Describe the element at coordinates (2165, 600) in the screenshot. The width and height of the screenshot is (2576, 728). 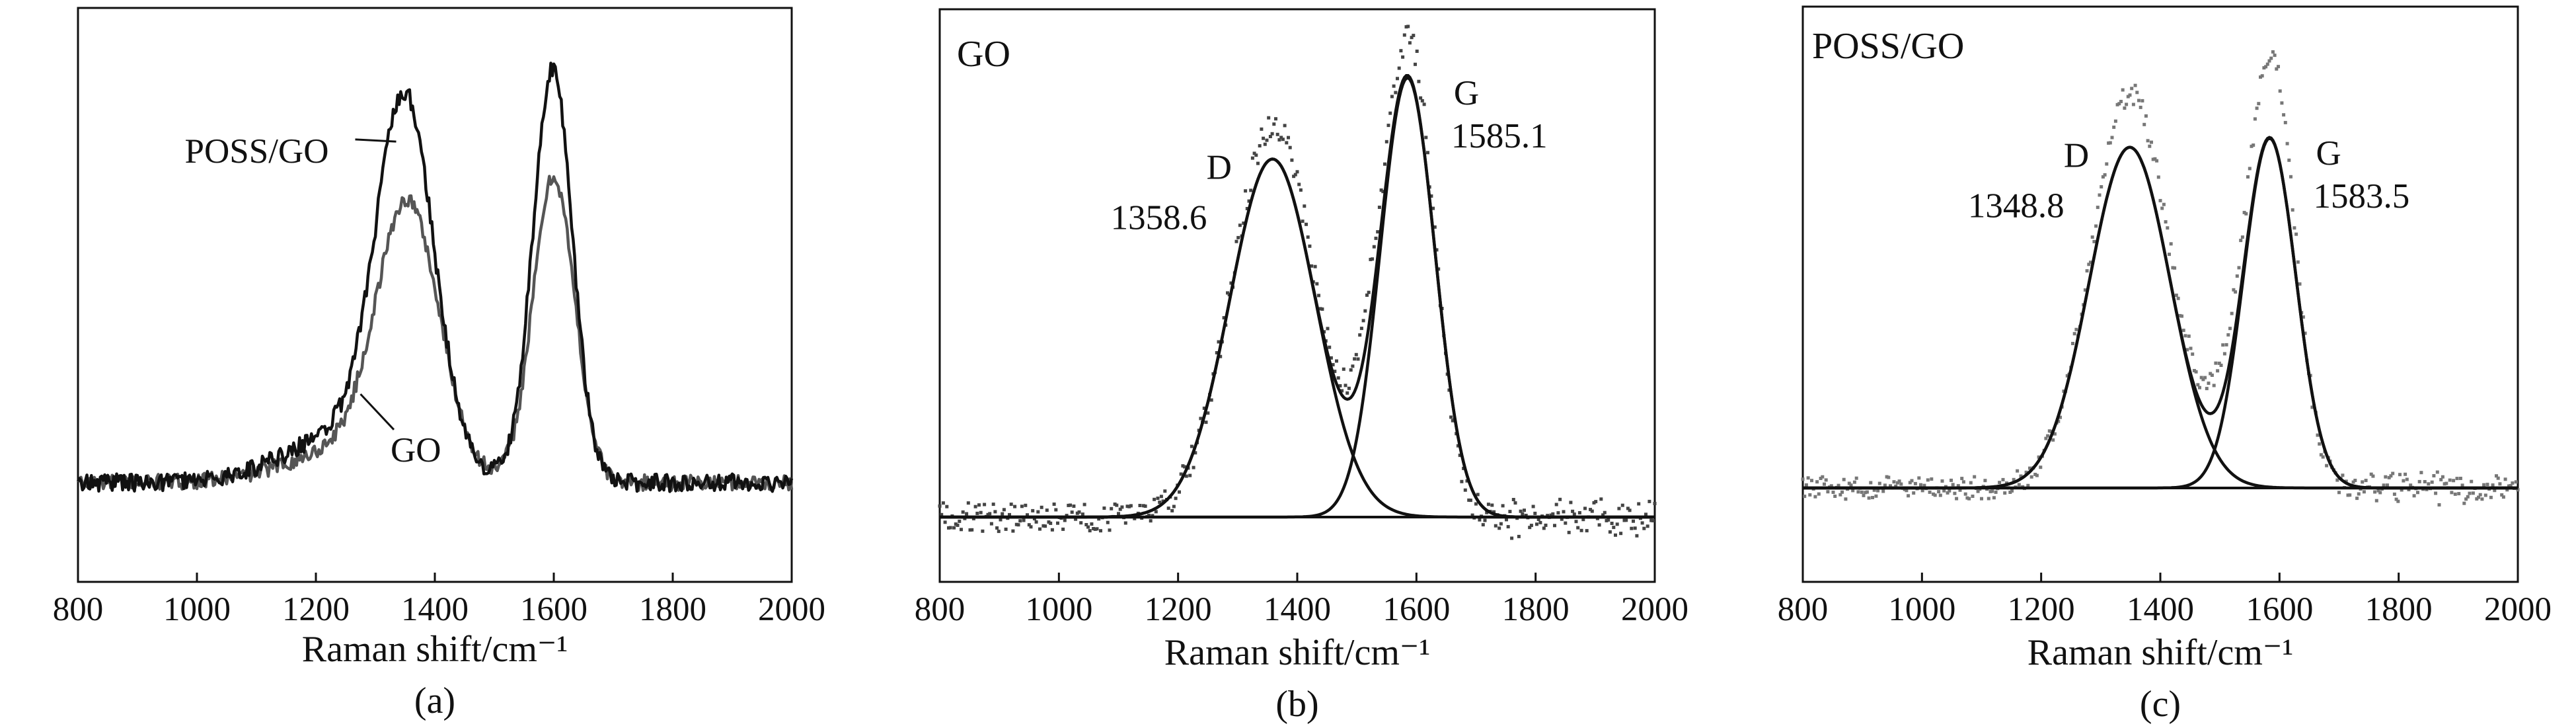
I see `x-ticks-c: 800 1000 1200 1400 1600 1800 2000` at that location.